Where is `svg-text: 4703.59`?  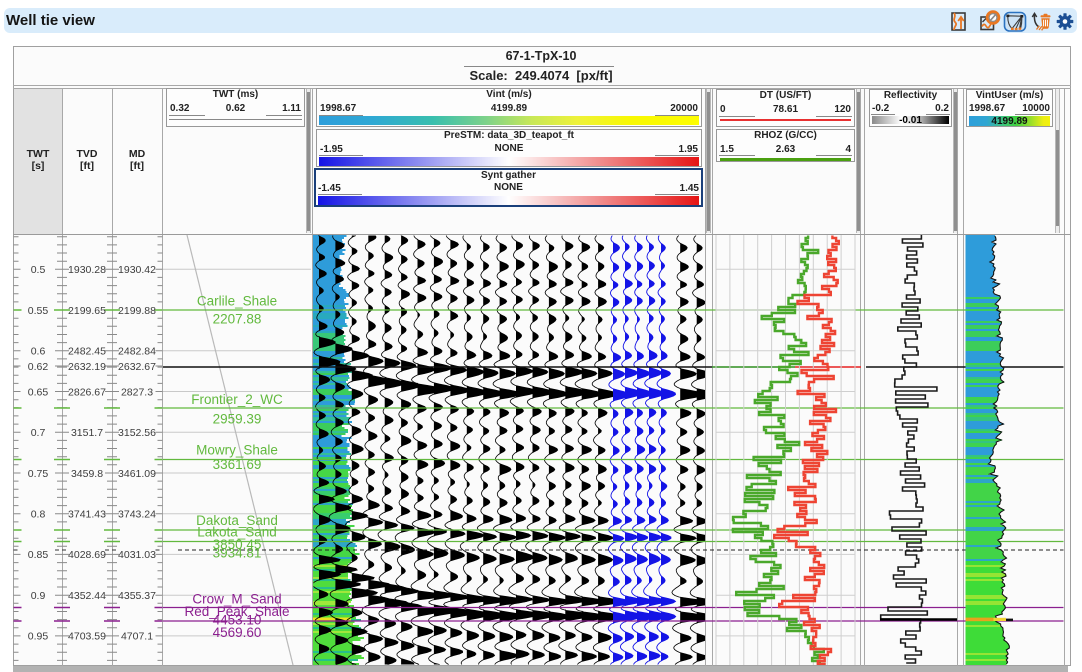 svg-text: 4703.59 is located at coordinates (87, 637).